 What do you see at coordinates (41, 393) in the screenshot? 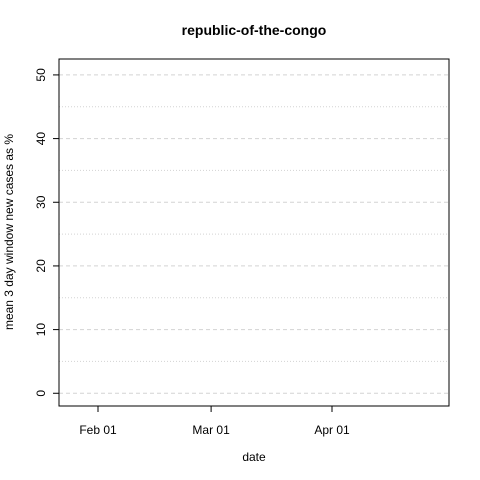
I see `y-tick-label: 0` at bounding box center [41, 393].